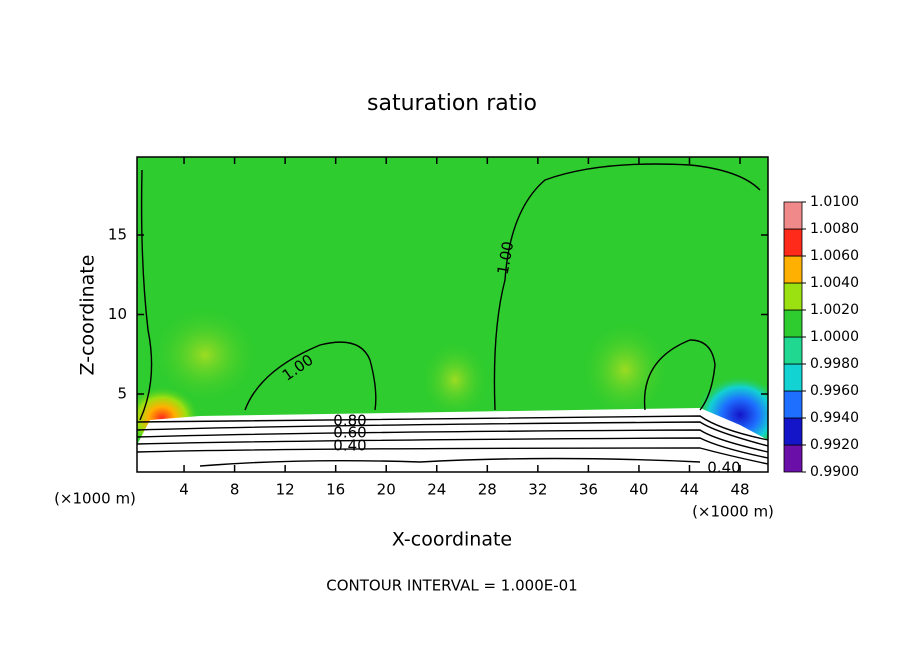 The image size is (904, 654). I want to click on contour-label: 1.00, so click(506, 258).